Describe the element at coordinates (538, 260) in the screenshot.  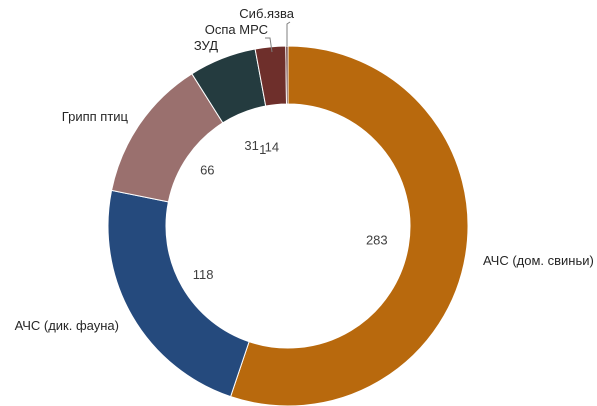
I see `category-label-ach-domestic: АЧС (дом. свиньи)` at that location.